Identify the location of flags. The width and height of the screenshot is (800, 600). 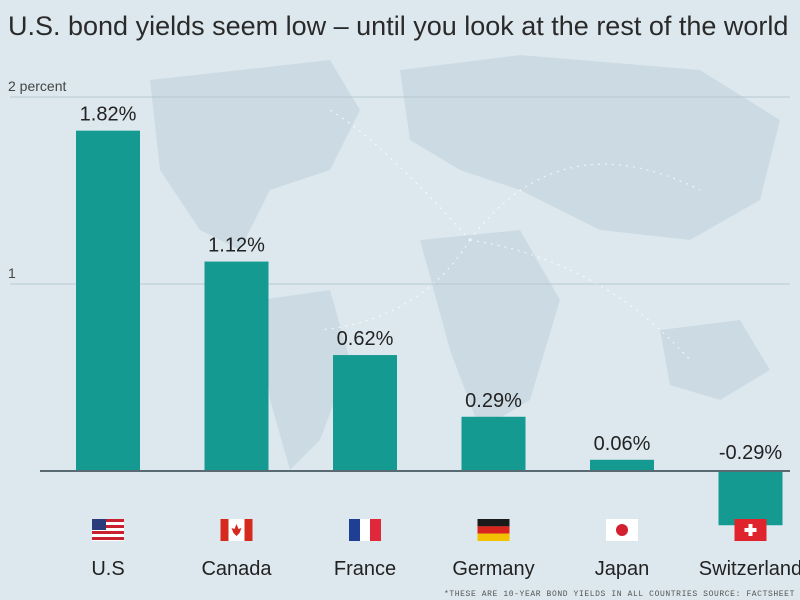
(429, 530).